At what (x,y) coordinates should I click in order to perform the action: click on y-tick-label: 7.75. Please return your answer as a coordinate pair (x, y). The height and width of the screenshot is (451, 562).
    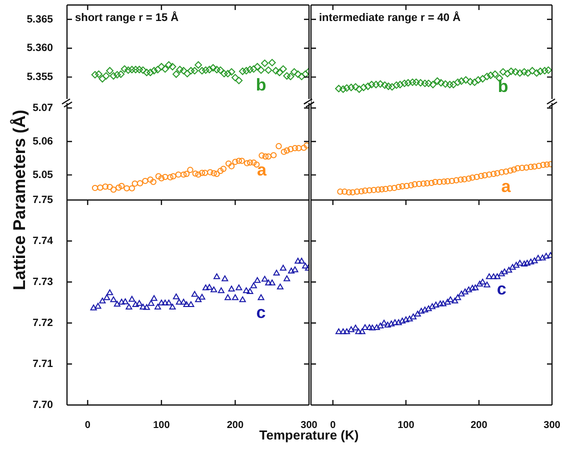
    Looking at the image, I should click on (43, 200).